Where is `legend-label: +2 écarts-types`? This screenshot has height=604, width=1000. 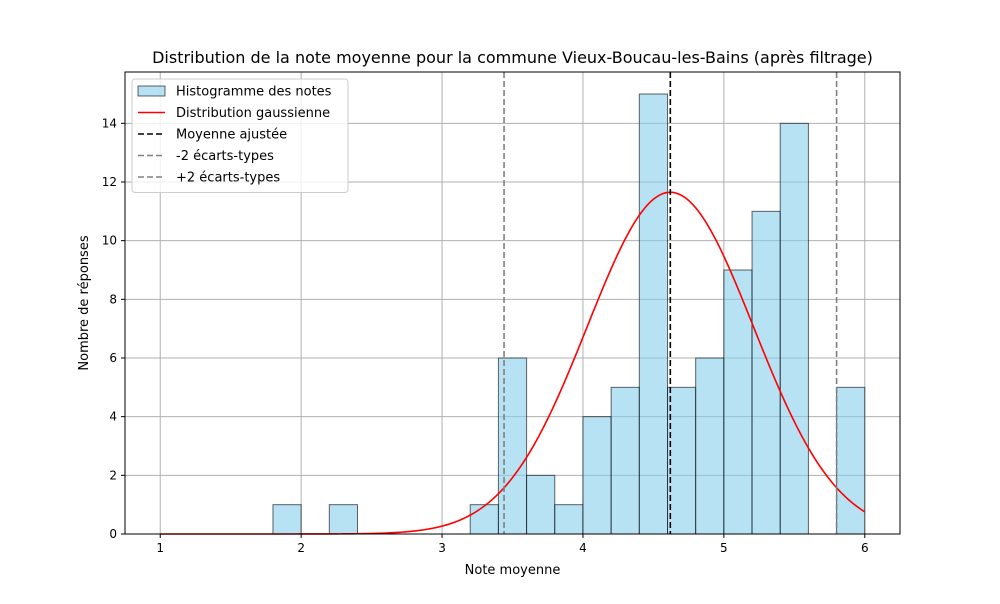 legend-label: +2 écarts-types is located at coordinates (228, 178).